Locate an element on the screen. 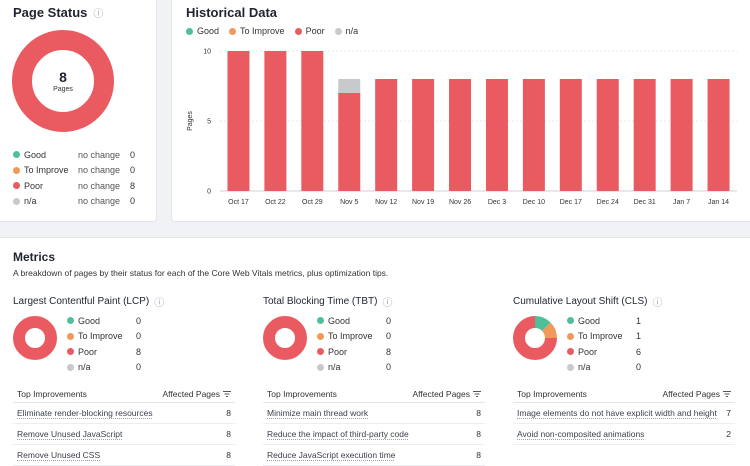 The height and width of the screenshot is (466, 750). improvement-link: Eliminate render-blocking resources is located at coordinates (85, 413).